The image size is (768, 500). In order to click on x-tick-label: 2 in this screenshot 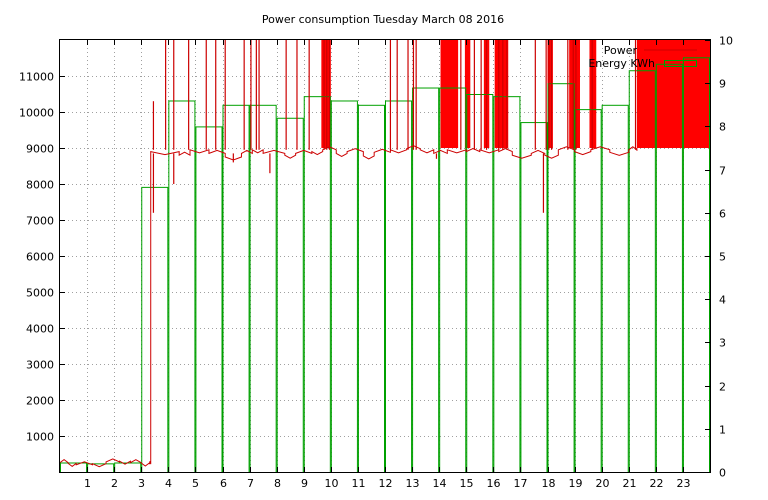, I will do `click(114, 483)`.